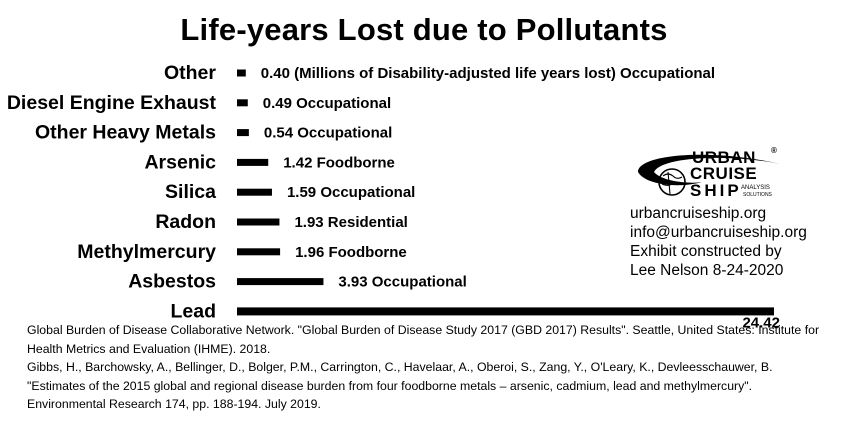 The height and width of the screenshot is (438, 848). Describe the element at coordinates (180, 162) in the screenshot. I see `category-label-arsenic: Arsenic` at that location.